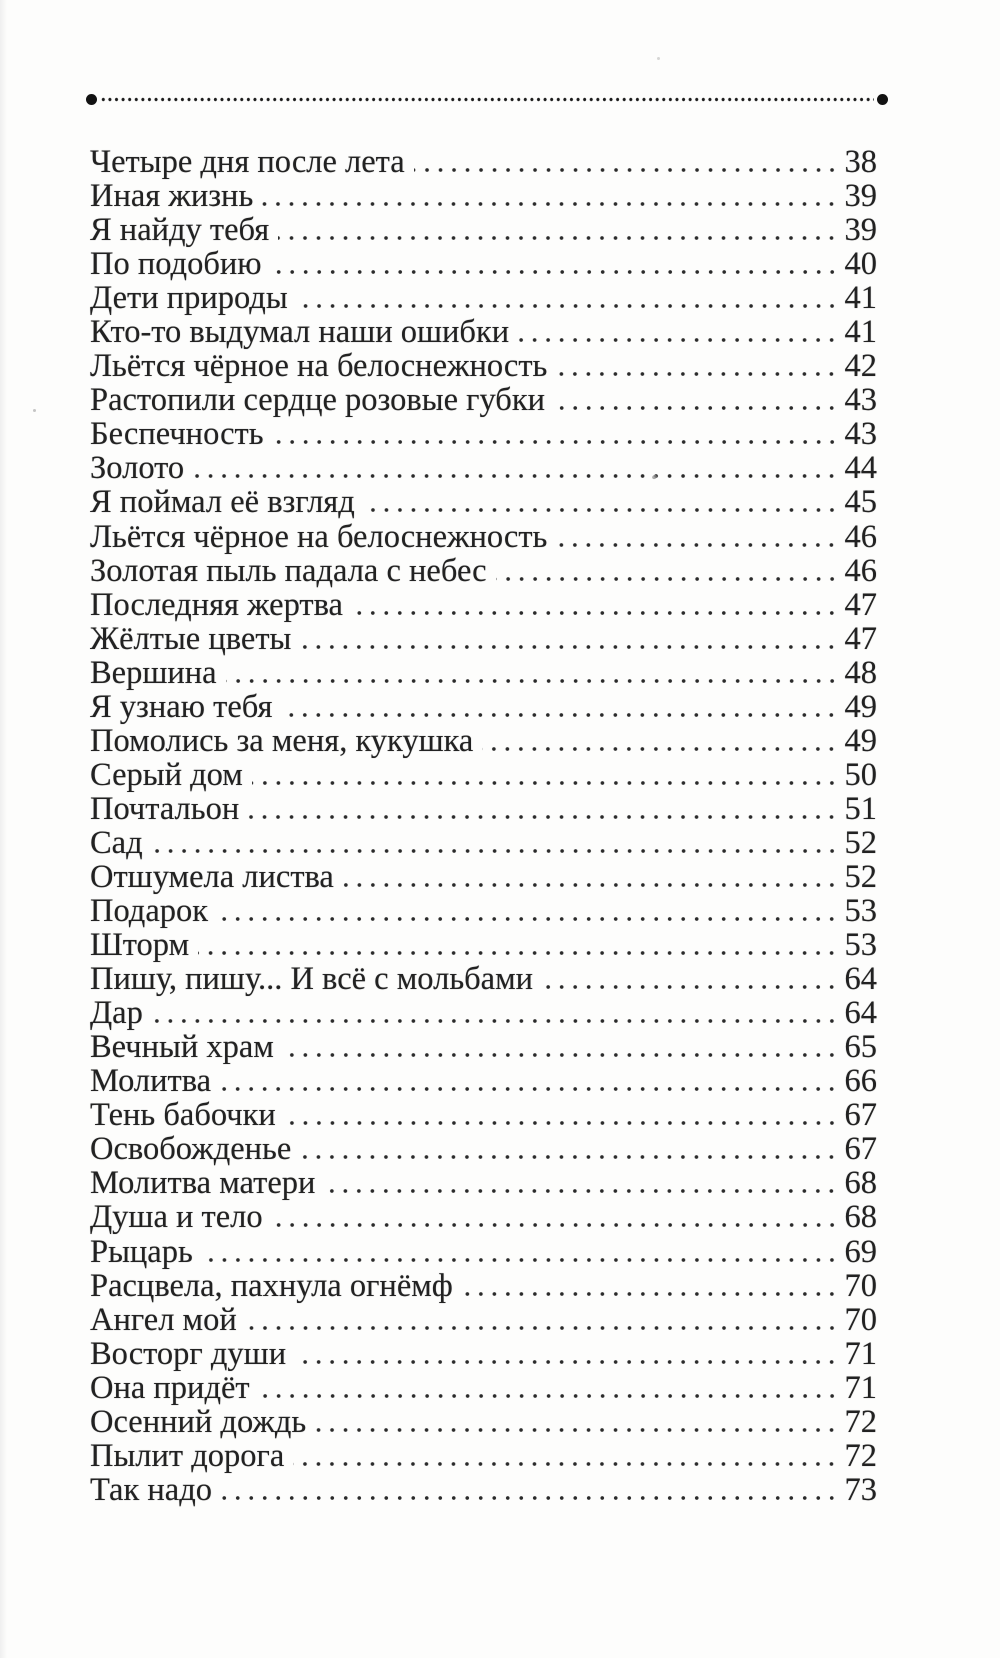 This screenshot has height=1658, width=1000. I want to click on toc-entry-title: Дар, so click(116, 1013).